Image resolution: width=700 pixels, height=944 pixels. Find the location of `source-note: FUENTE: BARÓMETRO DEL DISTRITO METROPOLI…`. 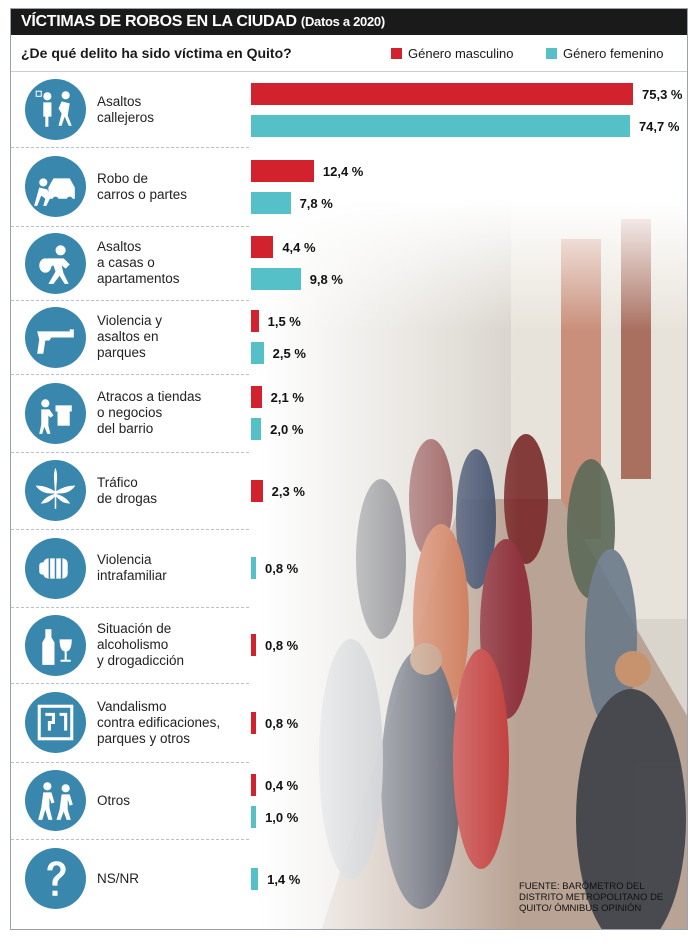

source-note: FUENTE: BARÓMETRO DEL DISTRITO METROPOLI… is located at coordinates (591, 897).